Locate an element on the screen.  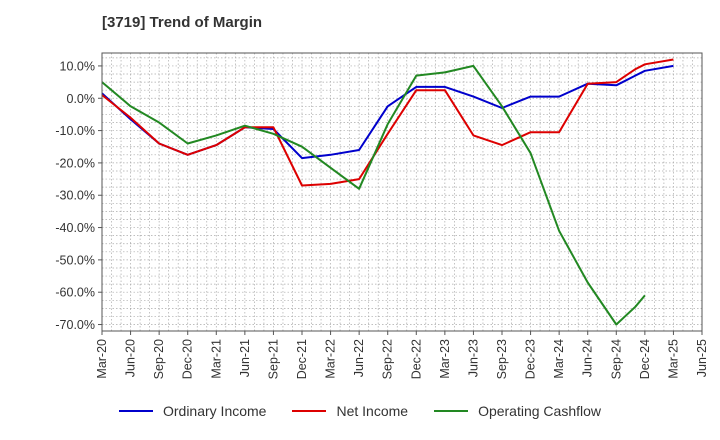
legend-item-ordinary-income: Ordinary Income is located at coordinates (192, 411).